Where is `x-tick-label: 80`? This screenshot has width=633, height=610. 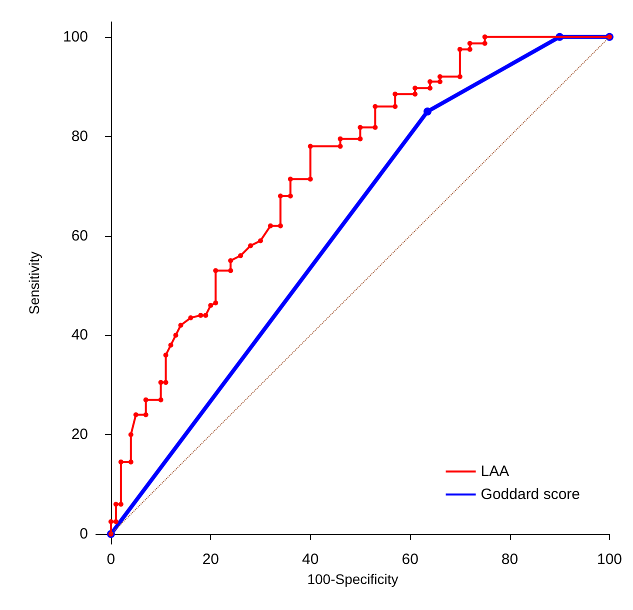
x-tick-label: 80 is located at coordinates (509, 559).